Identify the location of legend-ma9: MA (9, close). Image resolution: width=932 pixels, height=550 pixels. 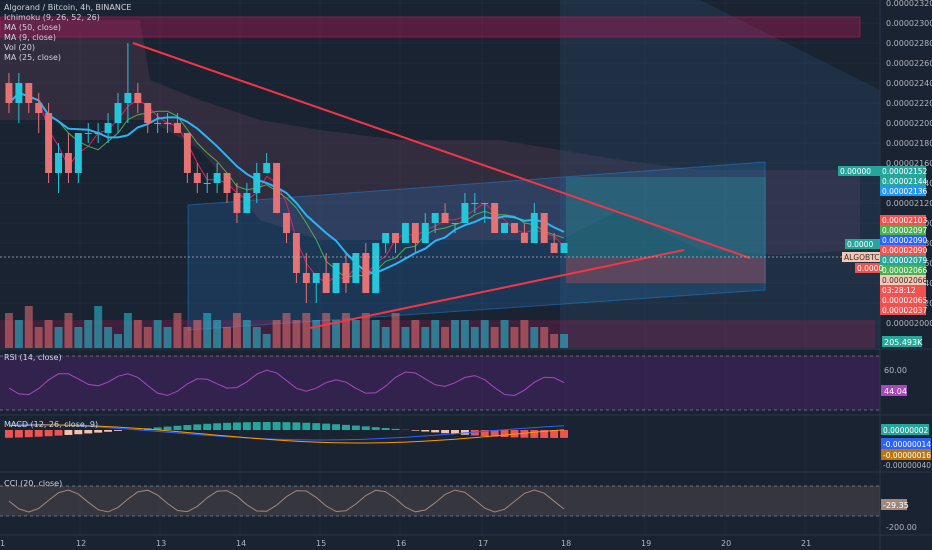
(30, 37).